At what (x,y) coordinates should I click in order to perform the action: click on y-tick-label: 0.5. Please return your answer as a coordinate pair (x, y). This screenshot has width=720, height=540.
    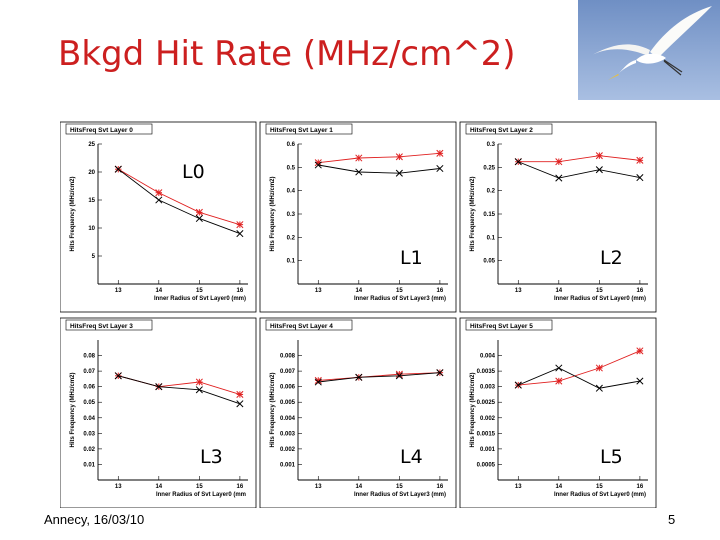
    Looking at the image, I should click on (291, 168).